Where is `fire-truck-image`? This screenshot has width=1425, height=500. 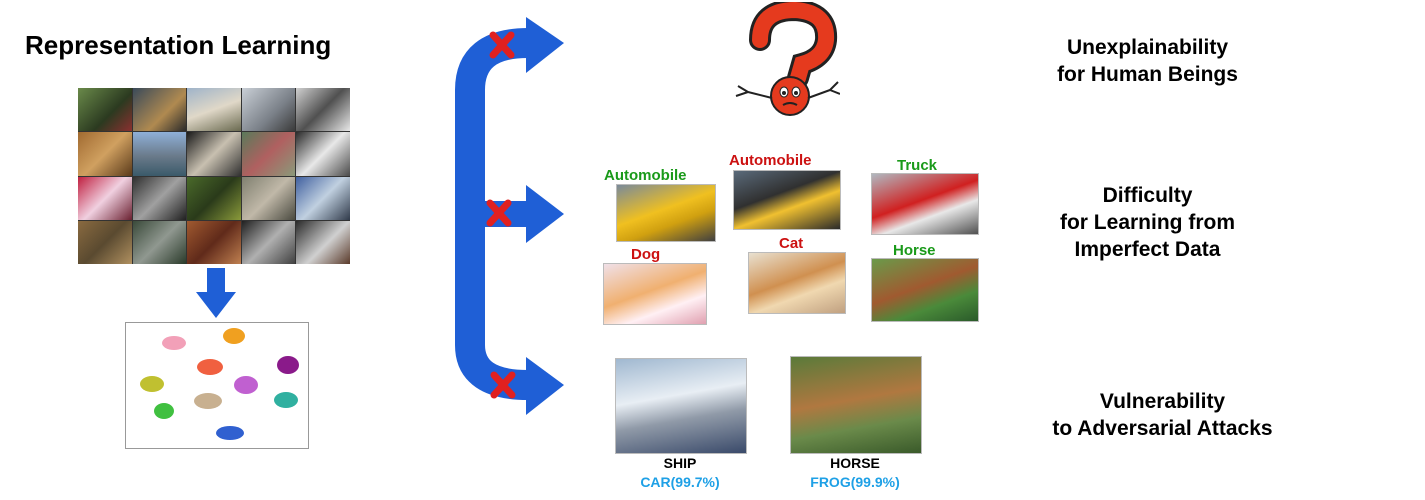 fire-truck-image is located at coordinates (925, 204).